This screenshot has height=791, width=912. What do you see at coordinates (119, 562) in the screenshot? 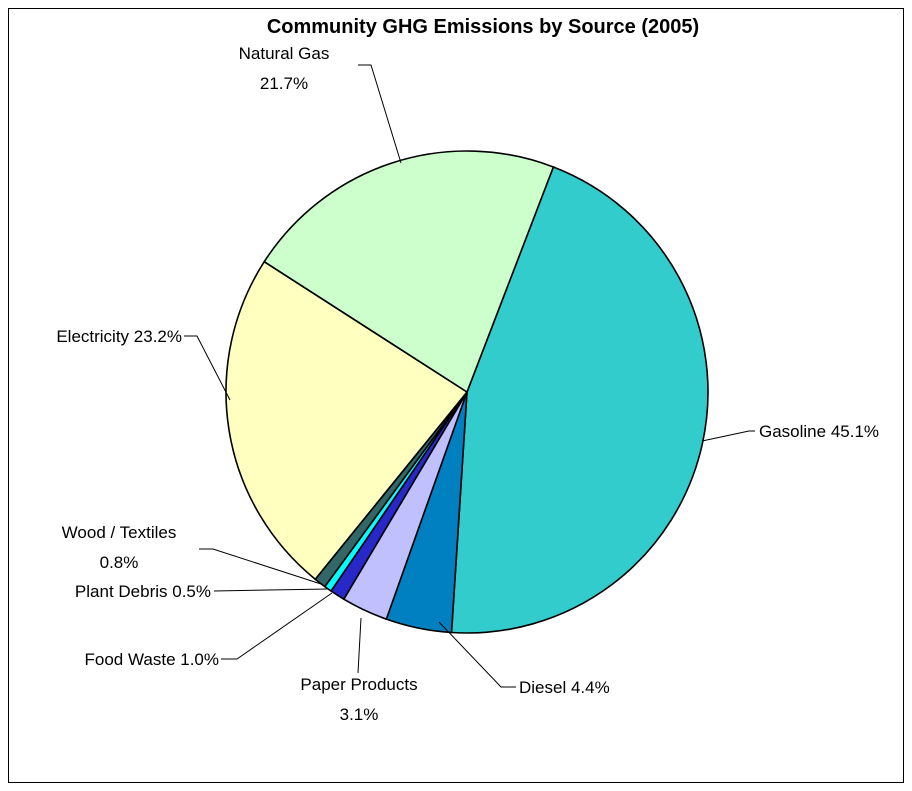
I see `label-wood-textiles-pct: 0.8%` at bounding box center [119, 562].